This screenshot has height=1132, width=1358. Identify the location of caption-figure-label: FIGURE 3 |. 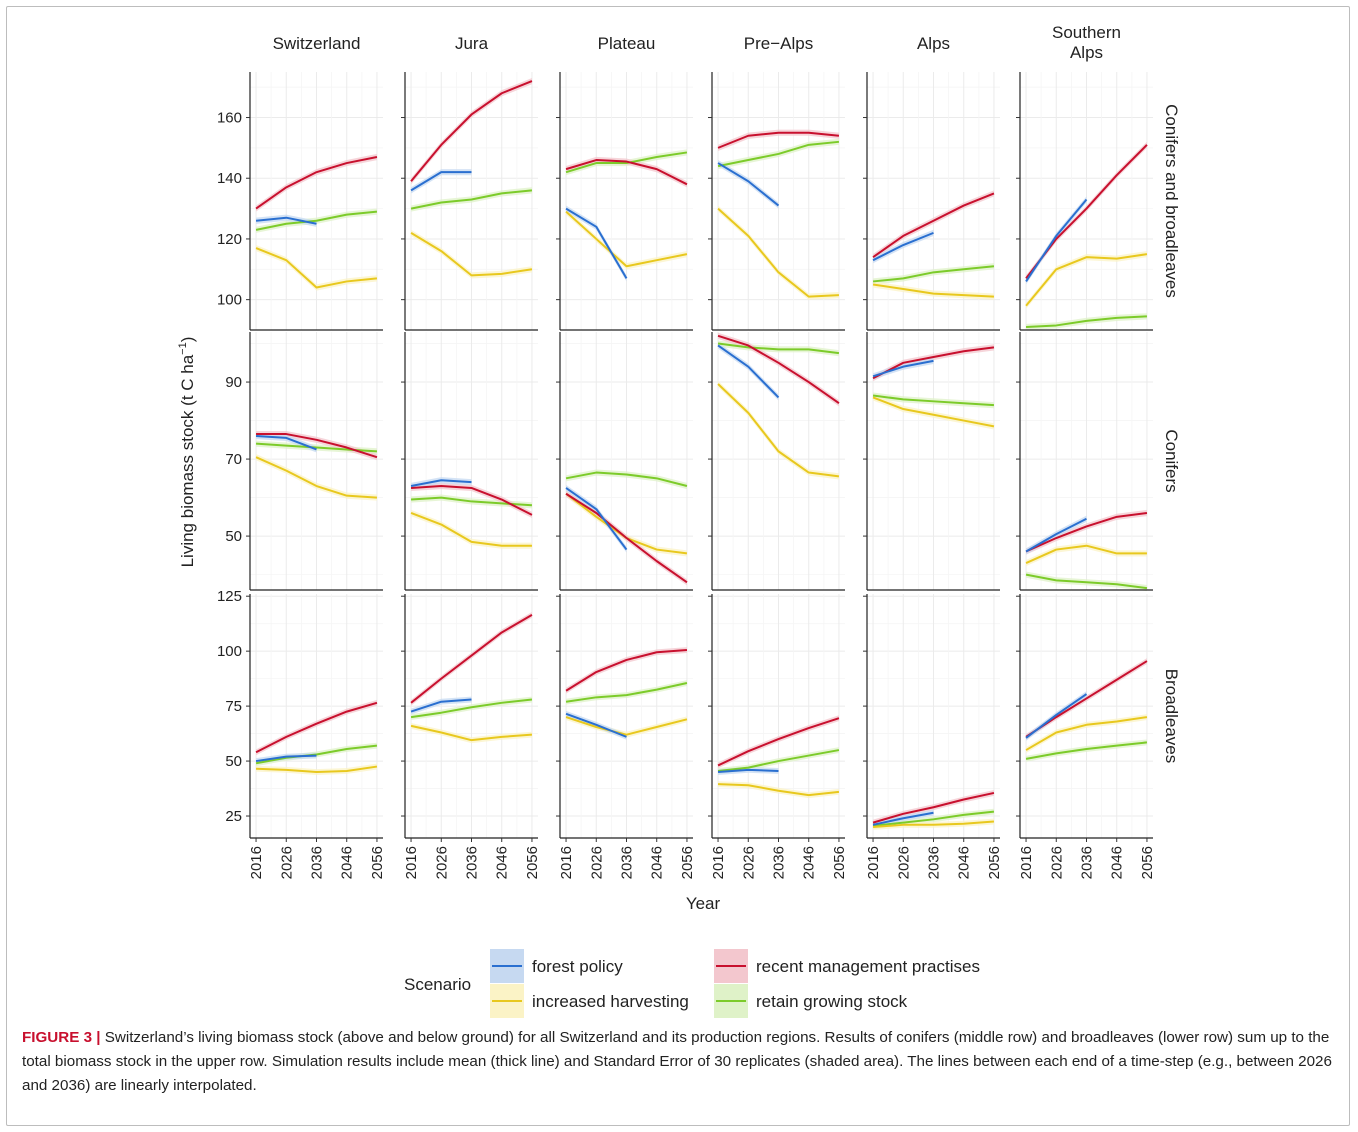
(61, 1037).